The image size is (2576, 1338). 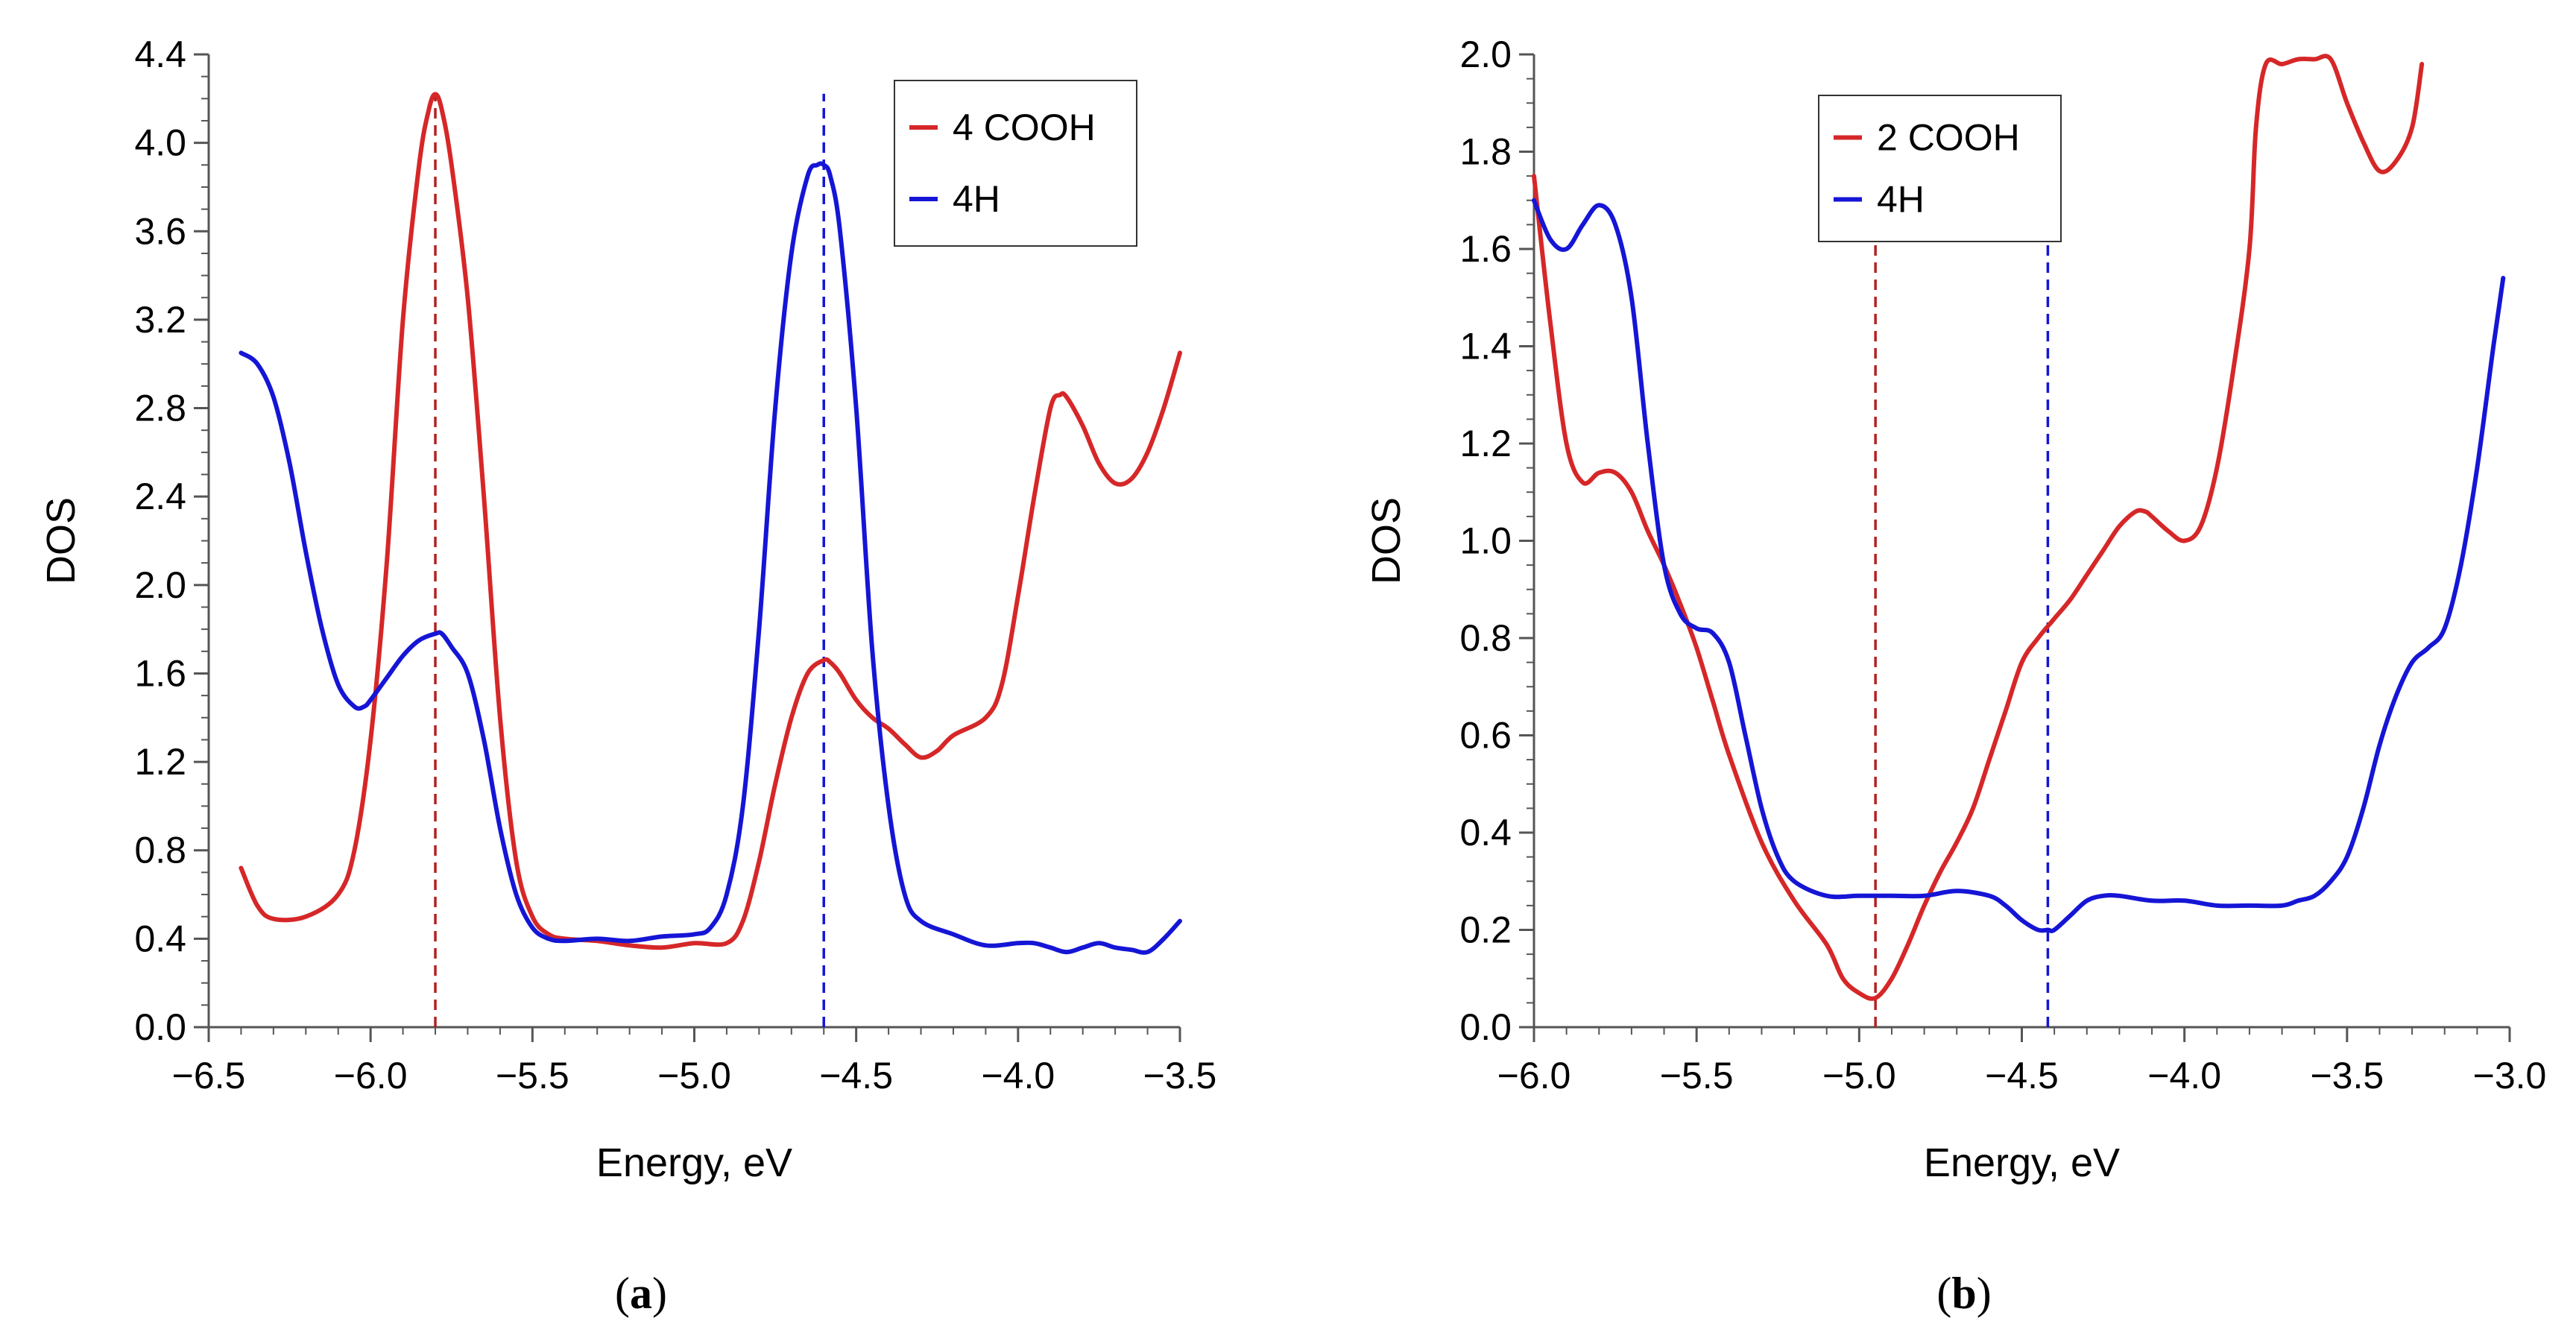 I want to click on legend-label: 2 COOH, so click(x=1948, y=138).